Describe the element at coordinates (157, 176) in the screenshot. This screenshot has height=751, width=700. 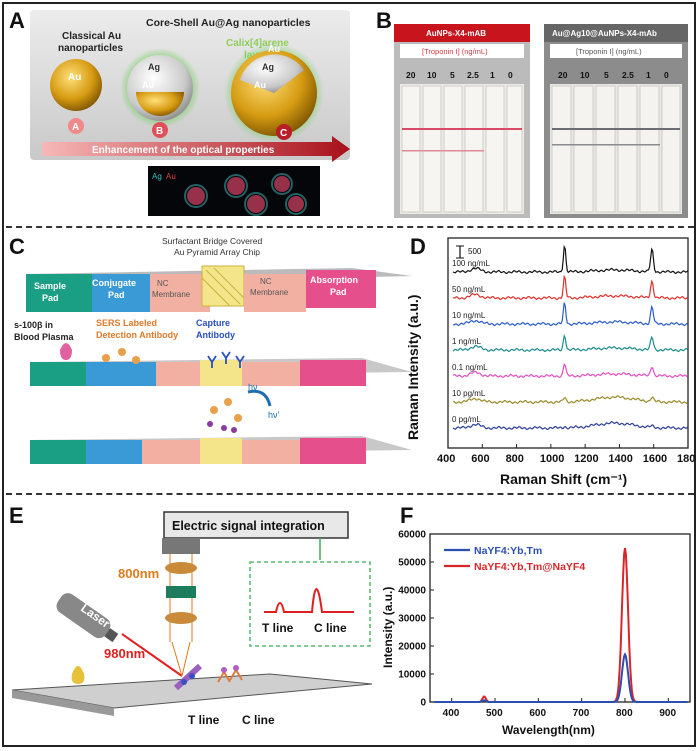
I see `eds-ag-label: Ag` at that location.